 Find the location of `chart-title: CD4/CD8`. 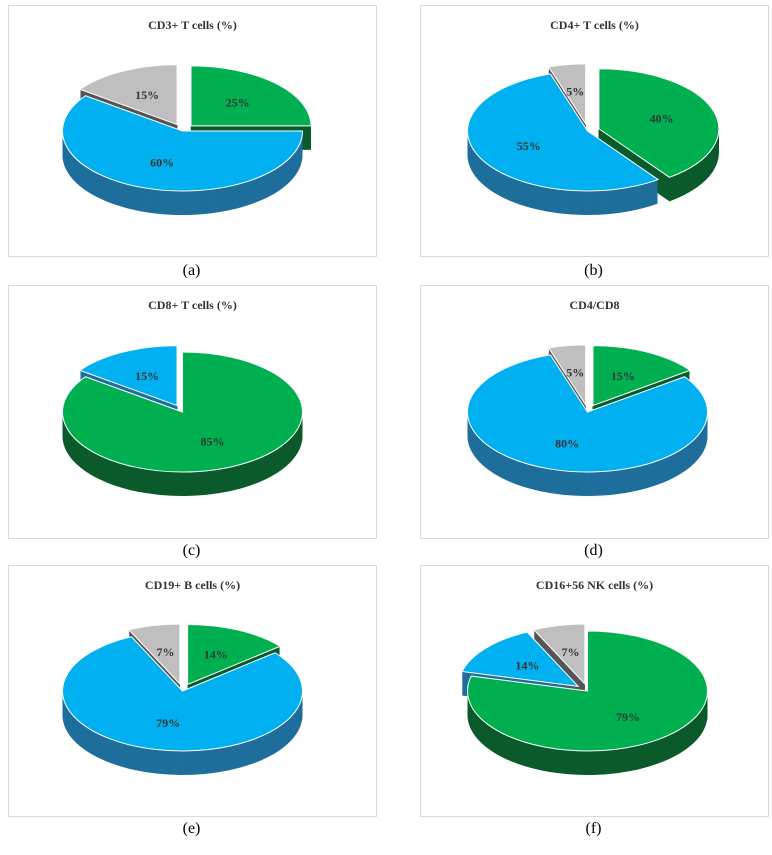

chart-title: CD4/CD8 is located at coordinates (594, 305).